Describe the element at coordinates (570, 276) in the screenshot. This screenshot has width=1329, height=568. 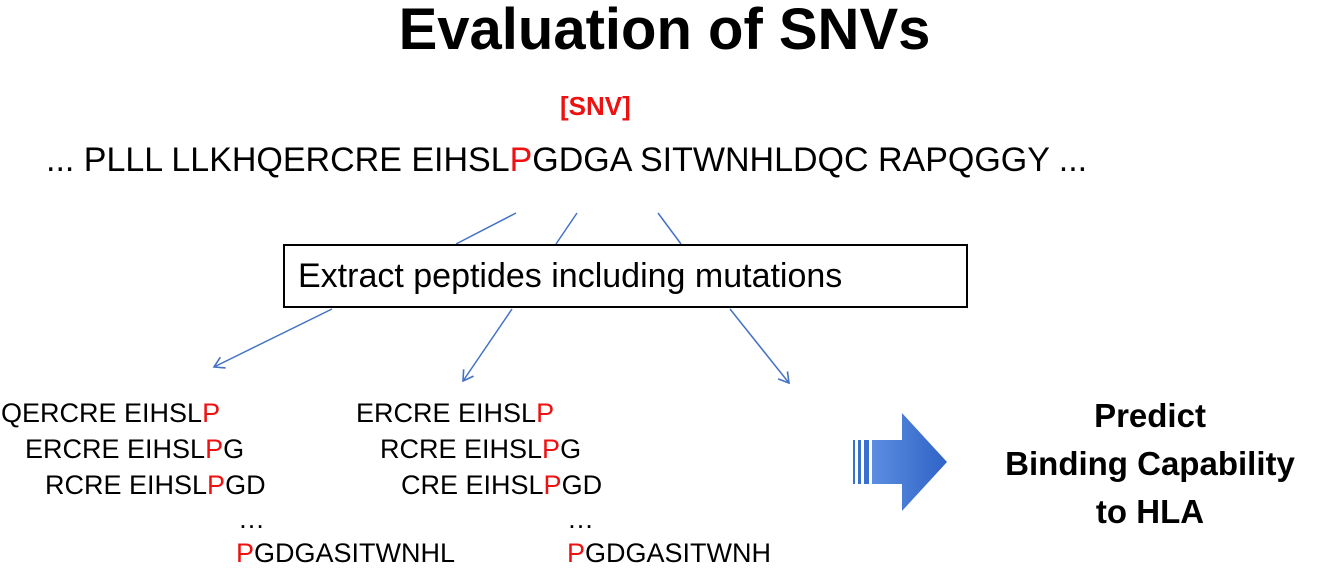
I see `extract-label: Extract peptides including mutations` at that location.